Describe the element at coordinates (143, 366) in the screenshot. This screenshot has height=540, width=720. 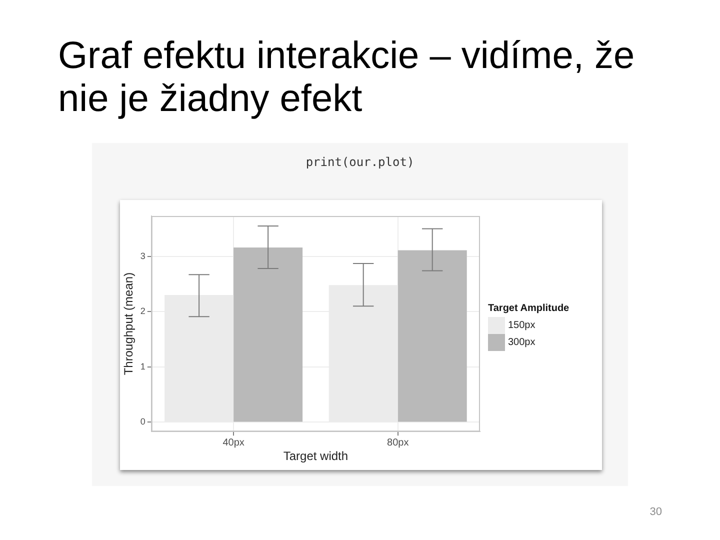
I see `y-tick-label: 1` at that location.